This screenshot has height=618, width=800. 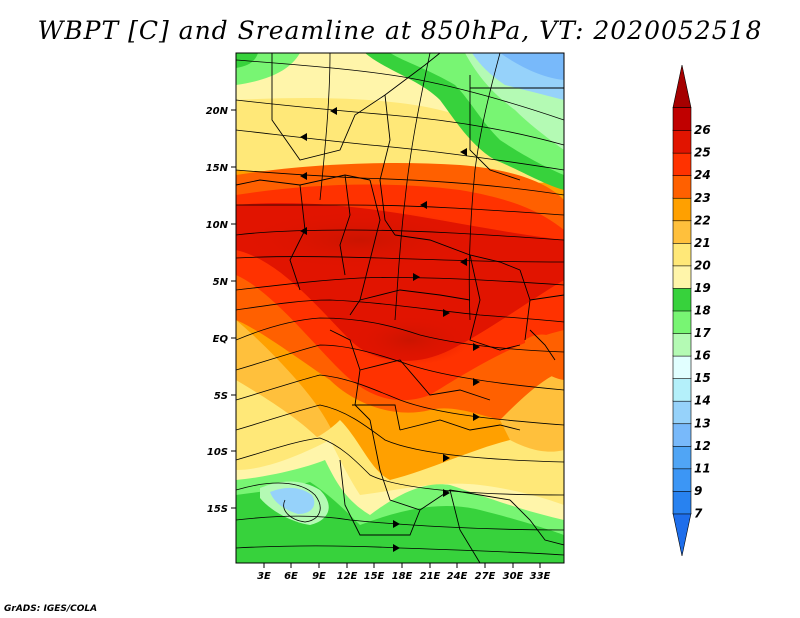 I want to click on lon-ticks, so click(x=402, y=565).